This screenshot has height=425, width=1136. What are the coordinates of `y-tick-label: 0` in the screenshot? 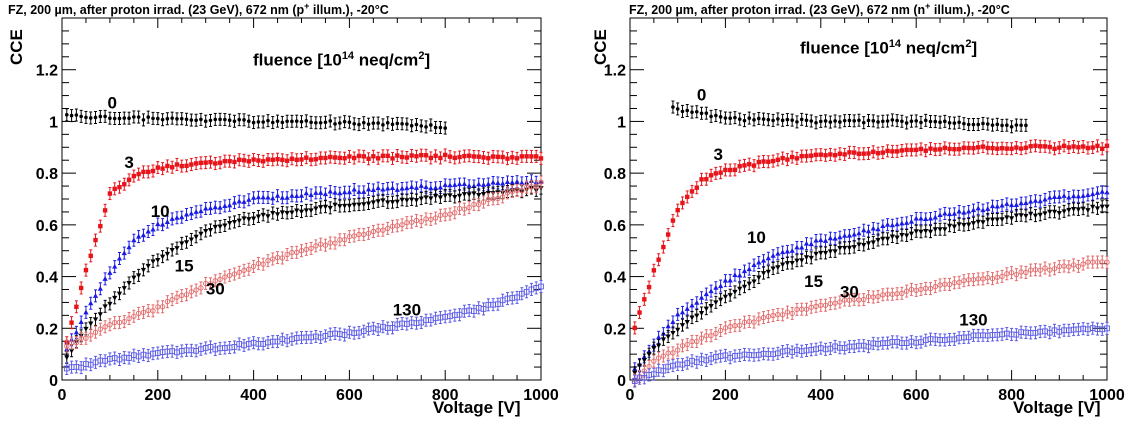 It's located at (53, 381).